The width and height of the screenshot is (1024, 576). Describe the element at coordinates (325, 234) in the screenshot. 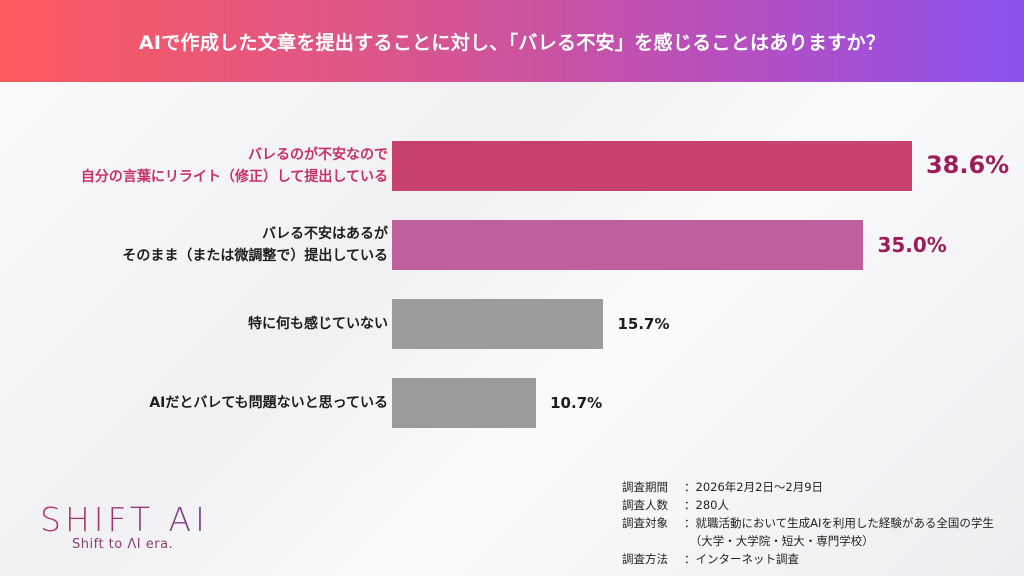

I see `category-label-line: バレる不安はあるが` at that location.